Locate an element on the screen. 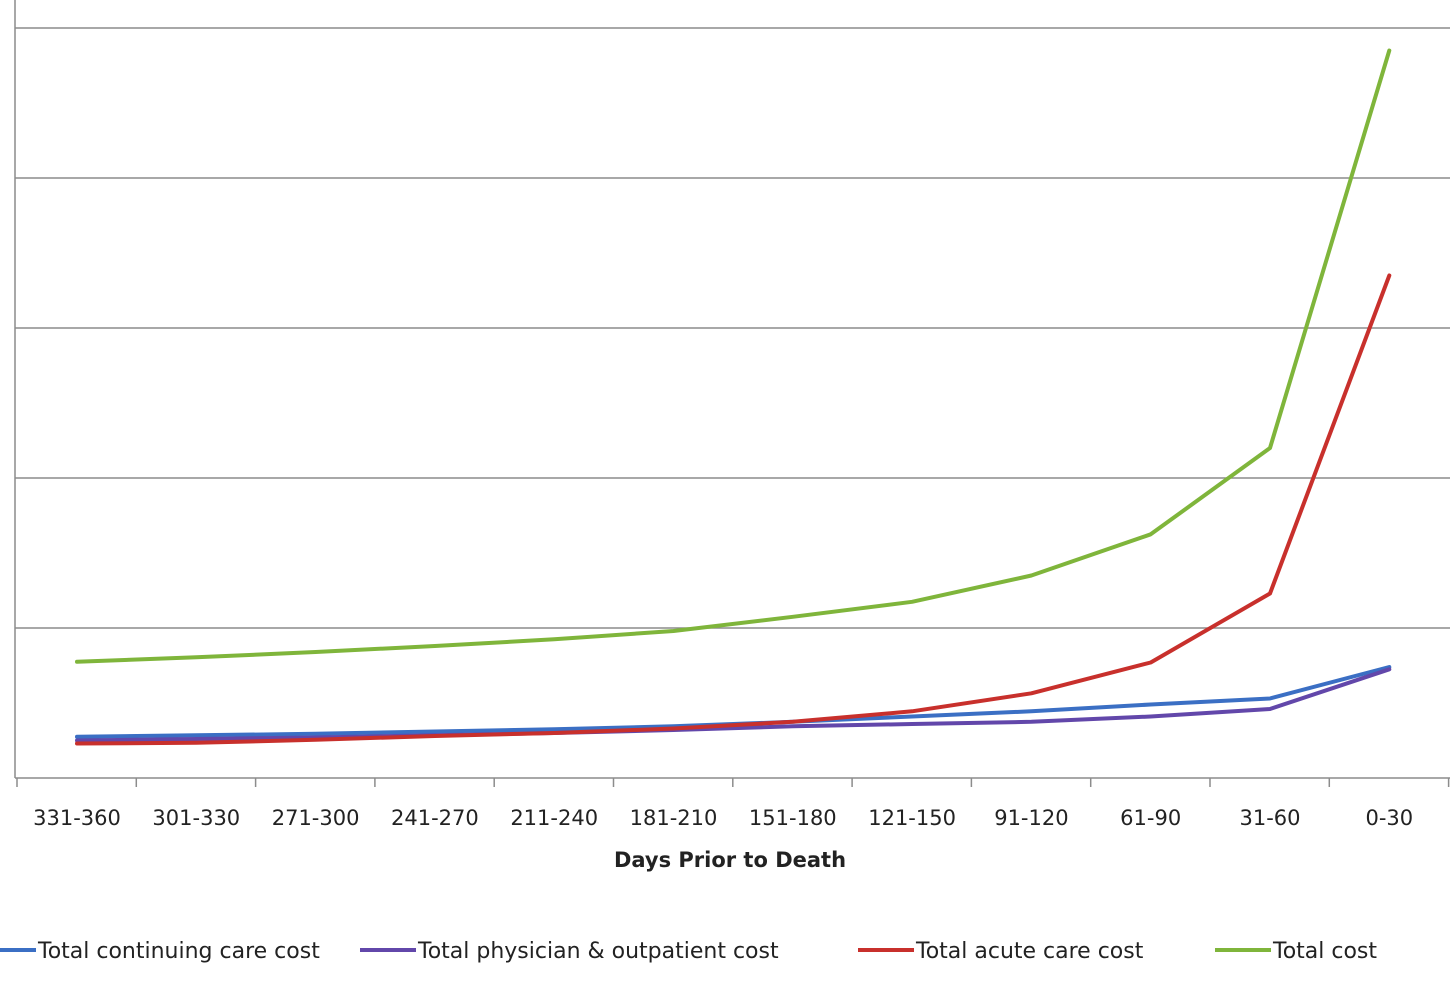  x-tick-label: 61-90 is located at coordinates (1150, 818).